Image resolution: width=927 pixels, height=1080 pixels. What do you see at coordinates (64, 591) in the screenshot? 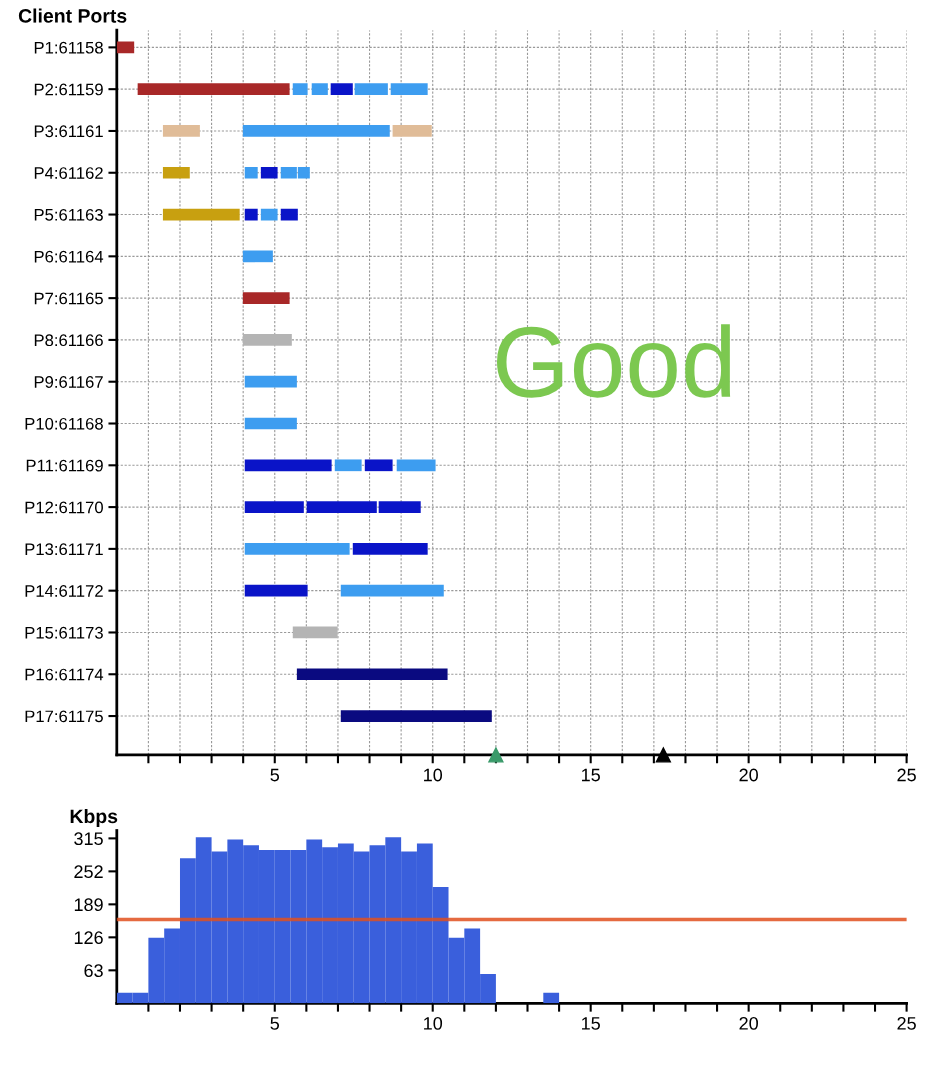
I see `y-tick-label: P14:61172` at bounding box center [64, 591].